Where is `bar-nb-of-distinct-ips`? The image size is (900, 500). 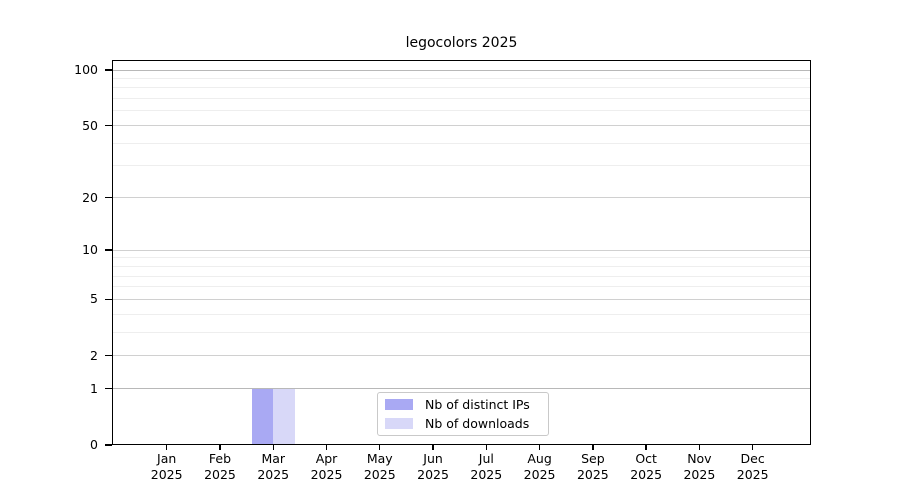
bar-nb-of-distinct-ips is located at coordinates (262, 416).